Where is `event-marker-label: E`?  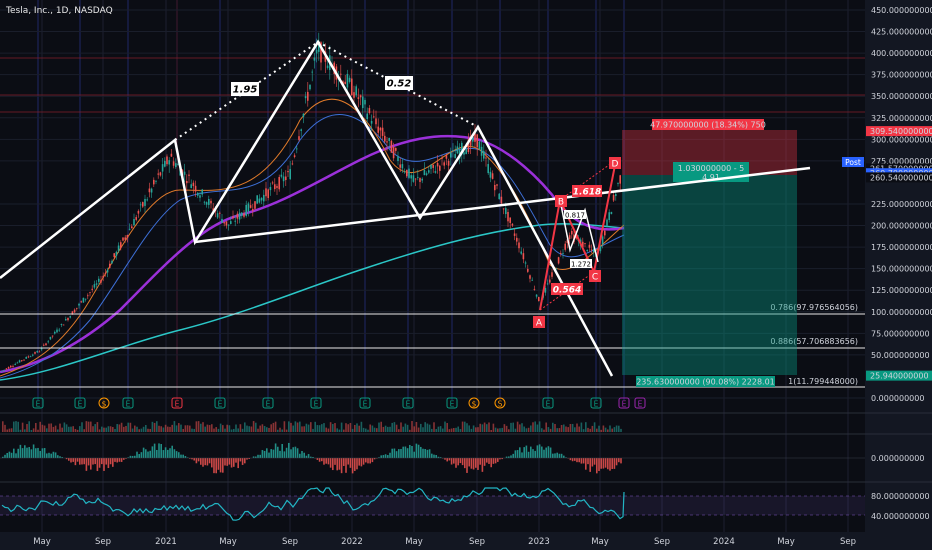
event-marker-label: E is located at coordinates (38, 404).